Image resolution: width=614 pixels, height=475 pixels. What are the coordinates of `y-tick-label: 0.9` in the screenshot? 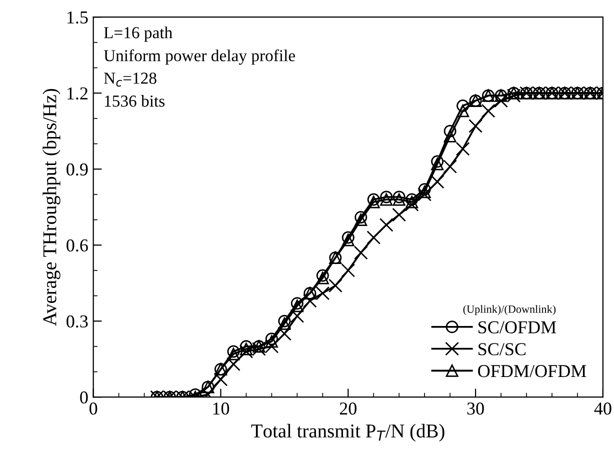 It's located at (77, 169).